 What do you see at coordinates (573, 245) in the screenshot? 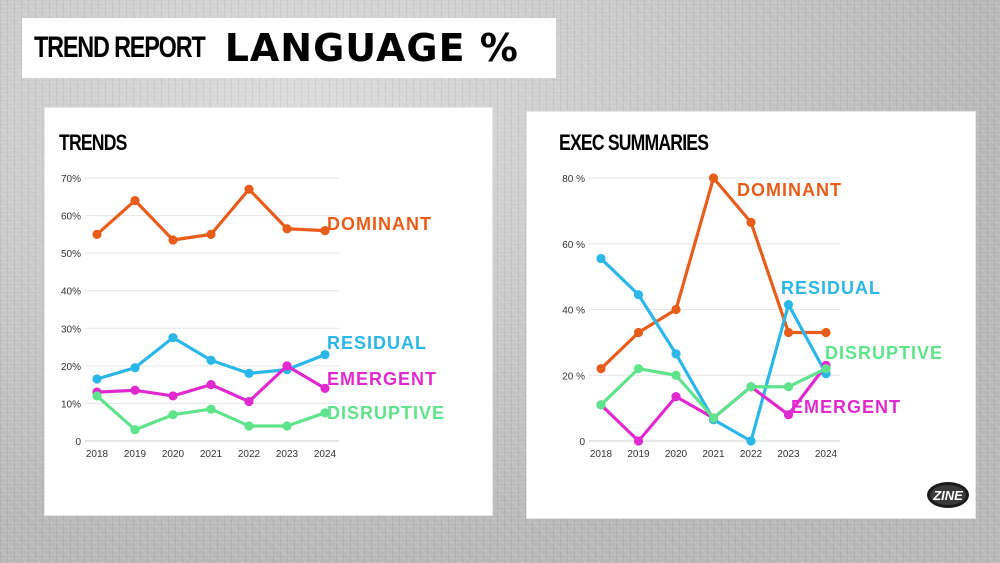
I see `y-tick-label: 60 %` at bounding box center [573, 245].